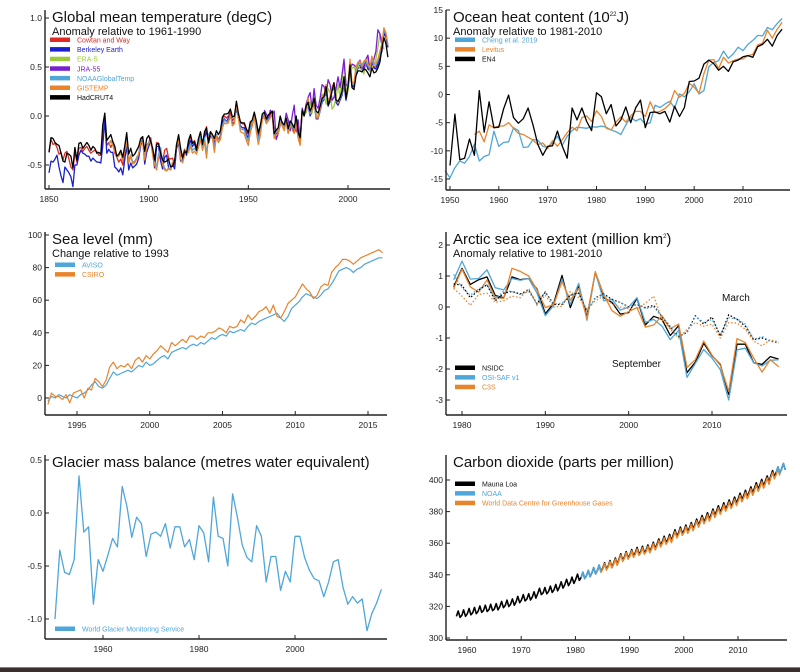  What do you see at coordinates (38, 365) in the screenshot?
I see `y-tick-label: 20` at bounding box center [38, 365].